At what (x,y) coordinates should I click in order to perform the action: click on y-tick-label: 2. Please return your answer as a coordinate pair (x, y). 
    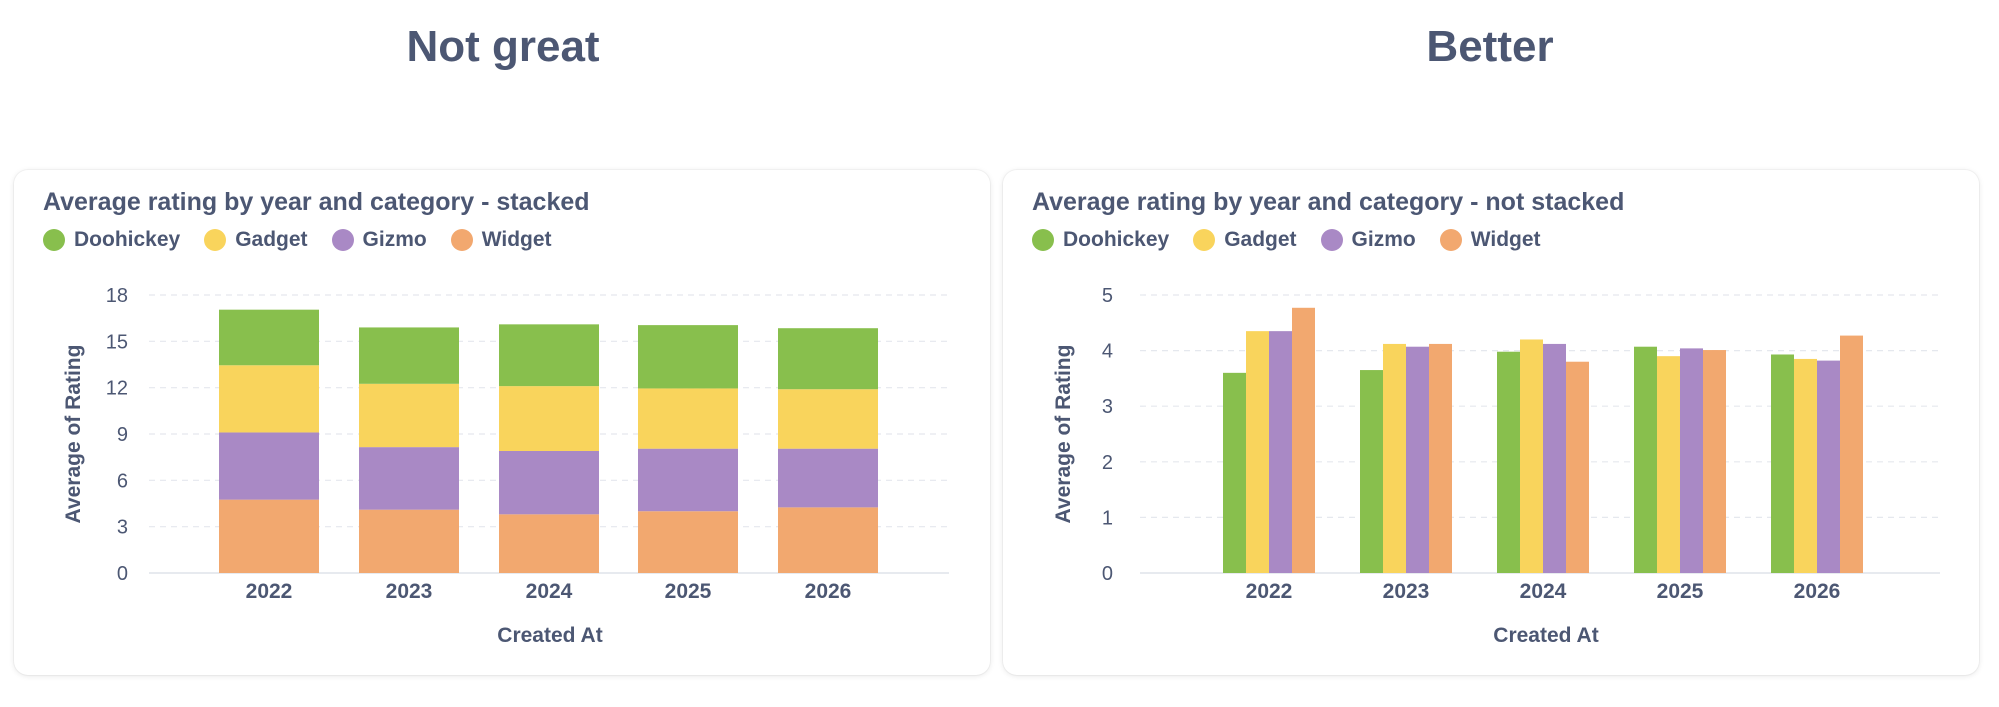
    Looking at the image, I should click on (1107, 463).